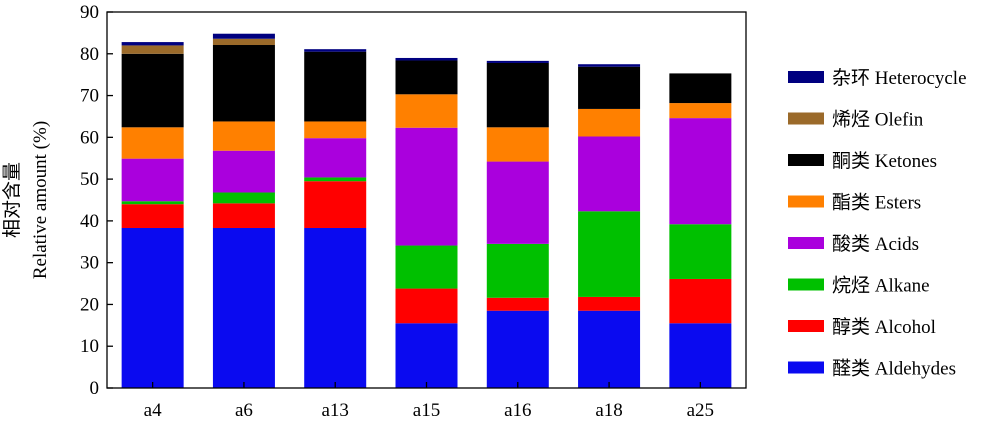 This screenshot has height=429, width=1000. What do you see at coordinates (89, 263) in the screenshot?
I see `y-tick-label: 30` at bounding box center [89, 263].